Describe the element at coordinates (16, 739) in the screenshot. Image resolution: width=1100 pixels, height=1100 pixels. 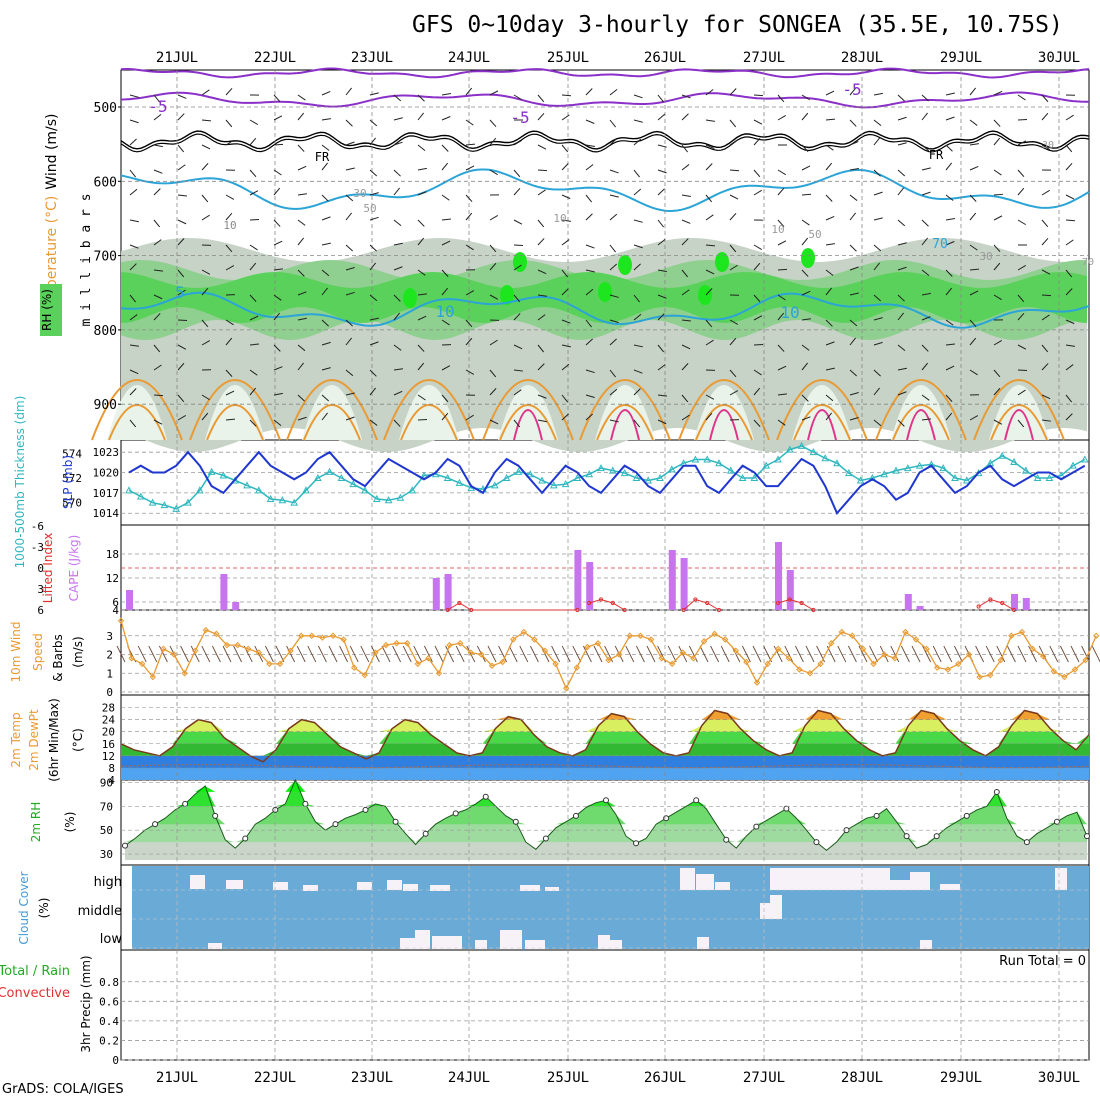
I see `temp-label-1: 2m Temp` at that location.